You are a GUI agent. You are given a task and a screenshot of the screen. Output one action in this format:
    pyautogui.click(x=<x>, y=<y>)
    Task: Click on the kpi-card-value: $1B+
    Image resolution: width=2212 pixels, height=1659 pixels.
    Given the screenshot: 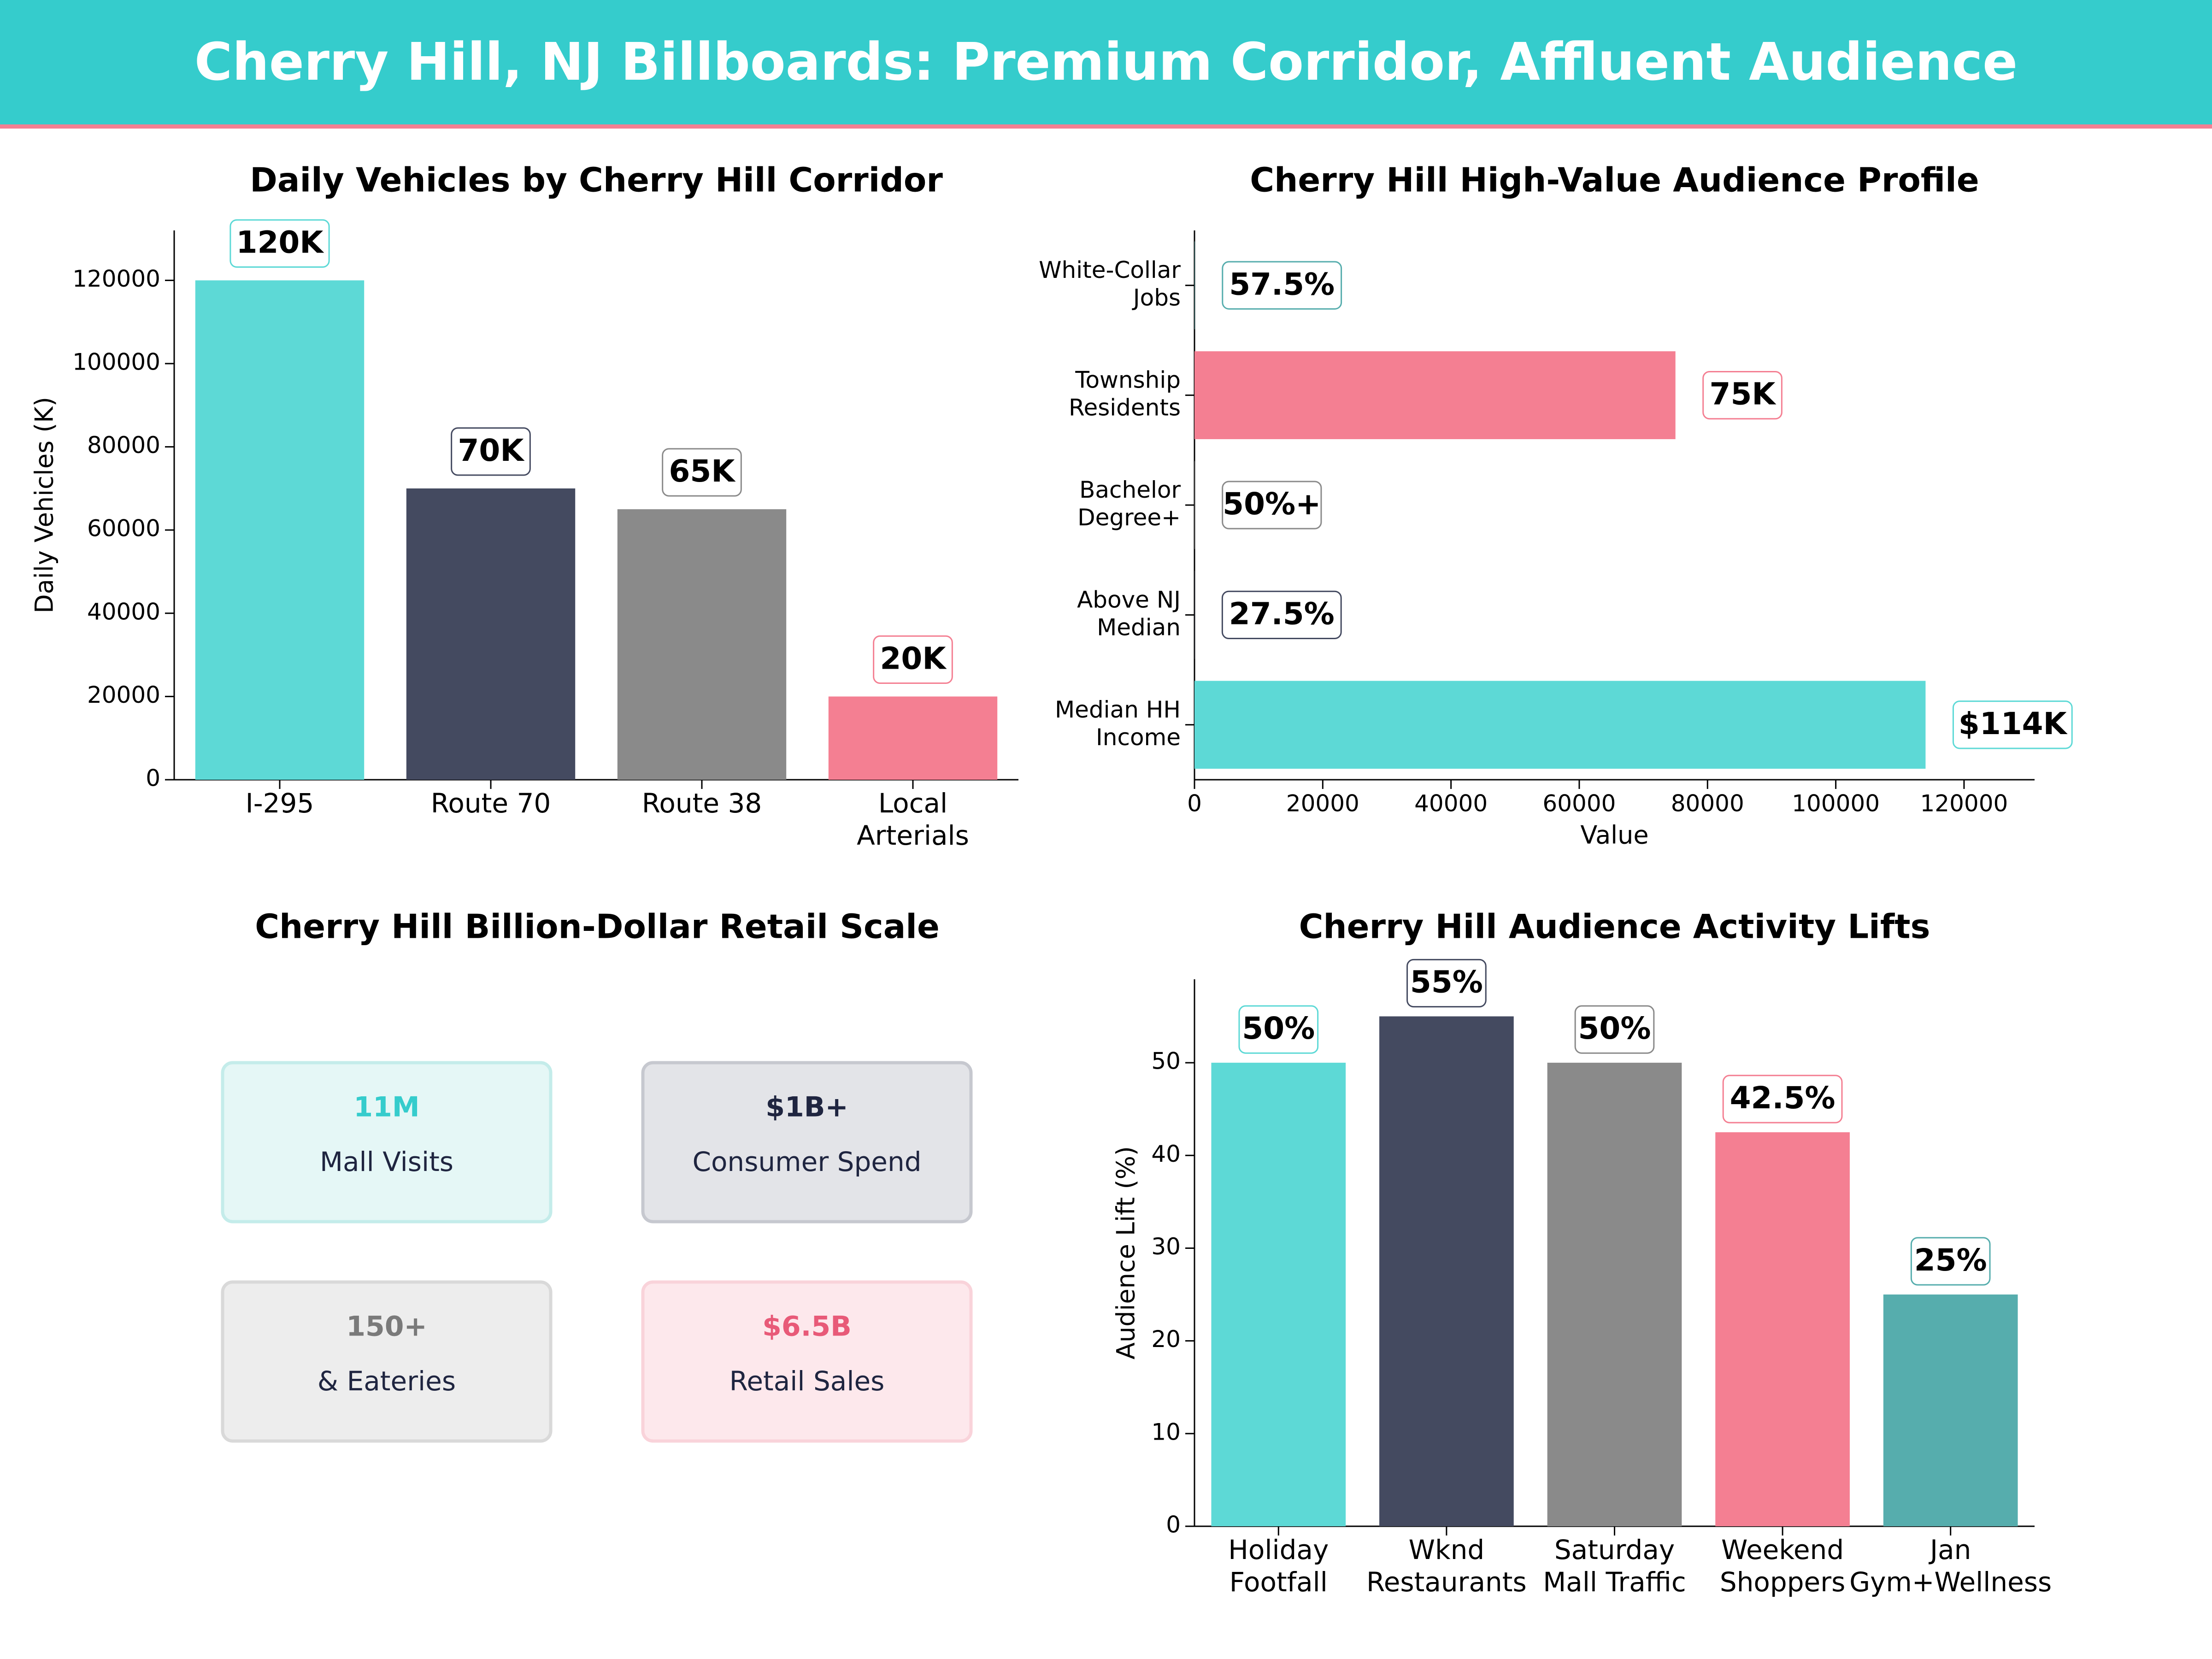 What is the action you would take?
    pyautogui.click(x=806, y=1107)
    